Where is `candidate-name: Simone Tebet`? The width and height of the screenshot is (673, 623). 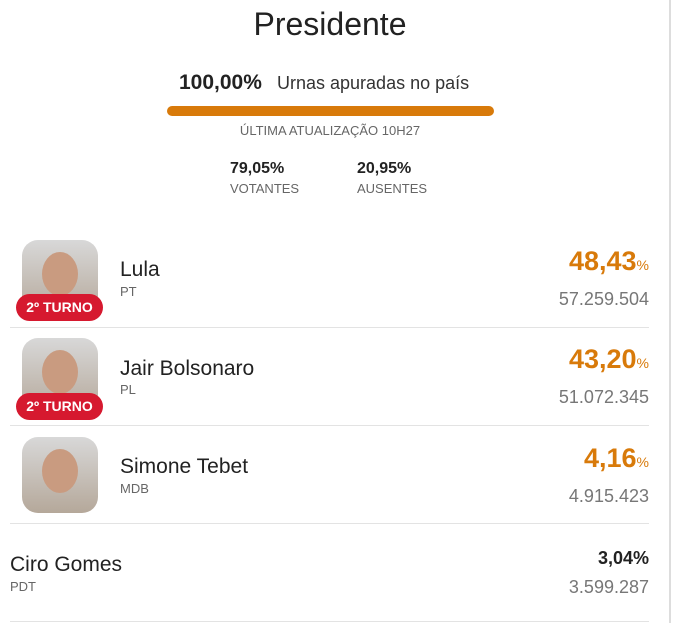
candidate-name: Simone Tebet is located at coordinates (184, 466).